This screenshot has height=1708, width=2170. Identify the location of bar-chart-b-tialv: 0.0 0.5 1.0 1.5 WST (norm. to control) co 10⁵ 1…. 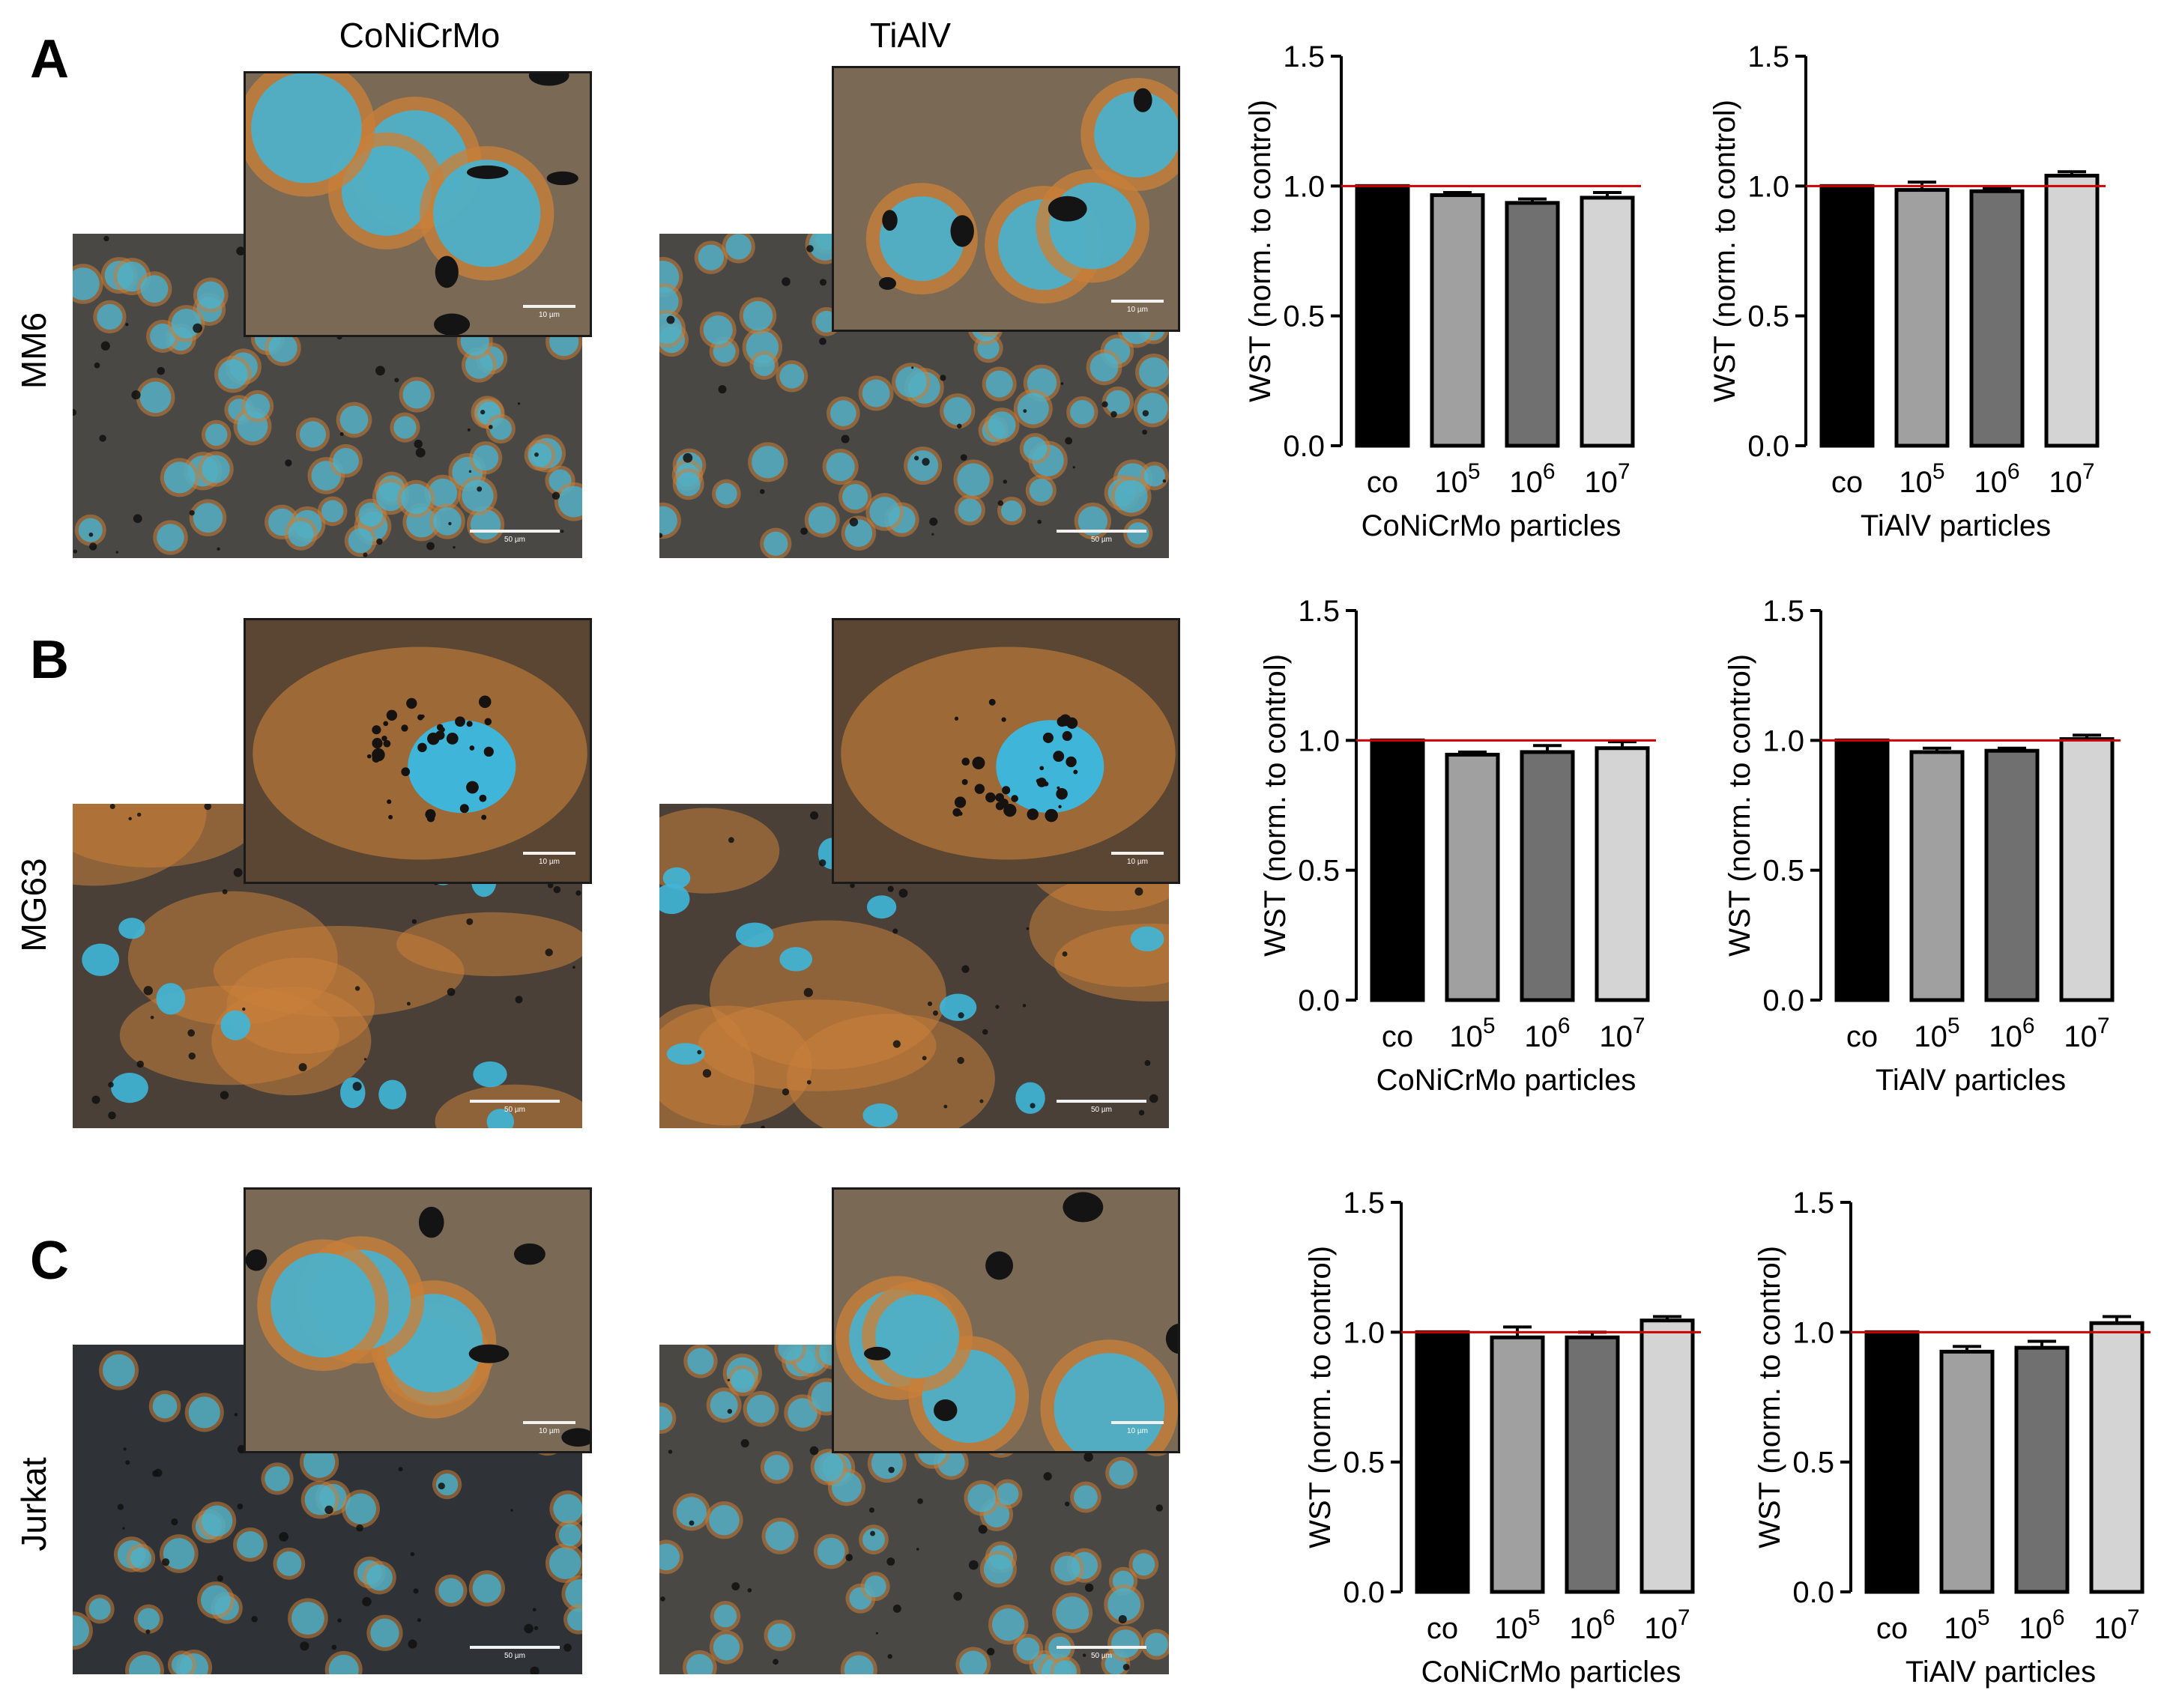
(1933, 854).